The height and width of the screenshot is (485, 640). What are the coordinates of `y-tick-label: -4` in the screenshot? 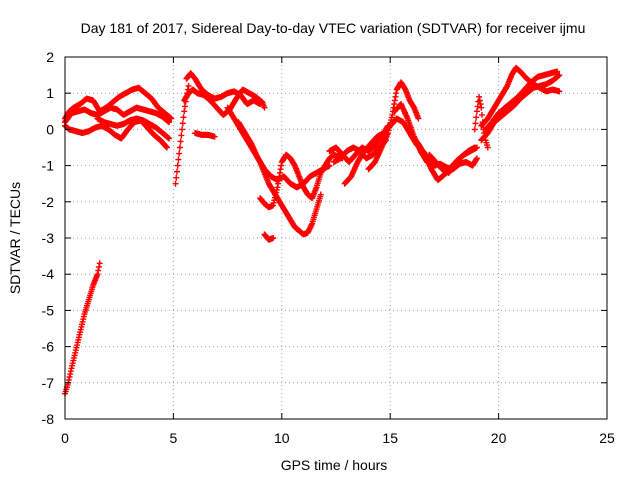 It's located at (48, 274).